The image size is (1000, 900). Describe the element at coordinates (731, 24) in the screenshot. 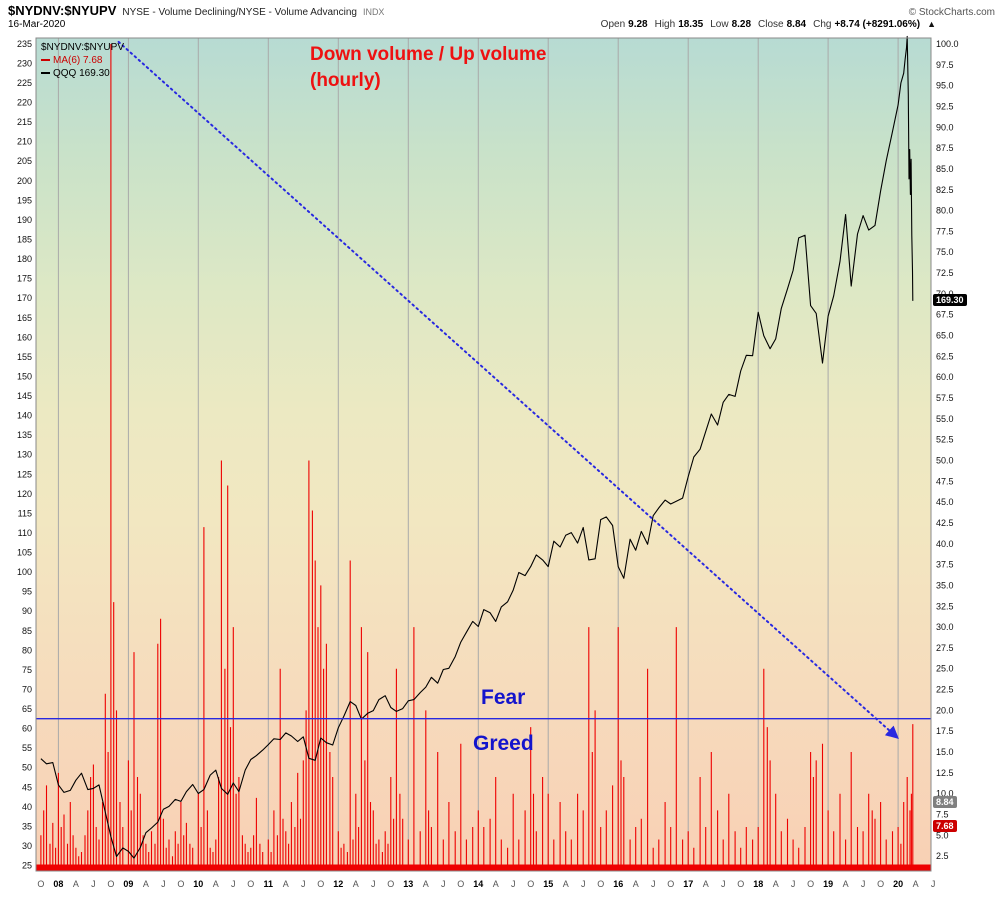

I see `low-value: Low 8.28` at that location.